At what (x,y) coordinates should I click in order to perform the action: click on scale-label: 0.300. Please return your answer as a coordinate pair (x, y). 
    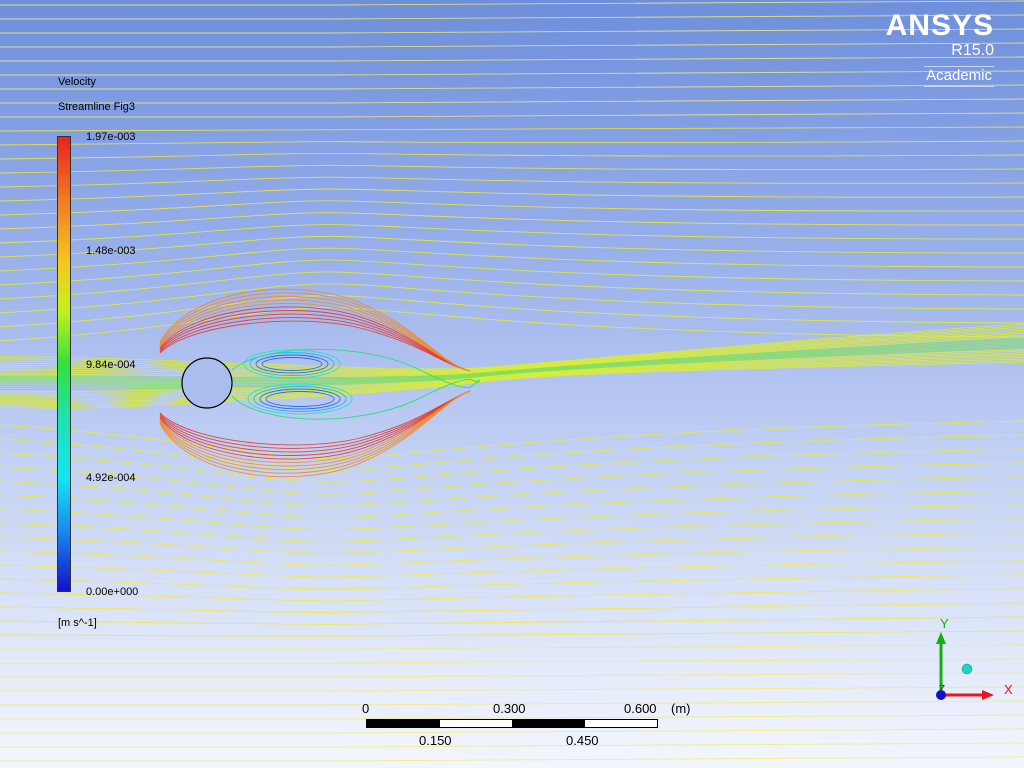
    Looking at the image, I should click on (509, 708).